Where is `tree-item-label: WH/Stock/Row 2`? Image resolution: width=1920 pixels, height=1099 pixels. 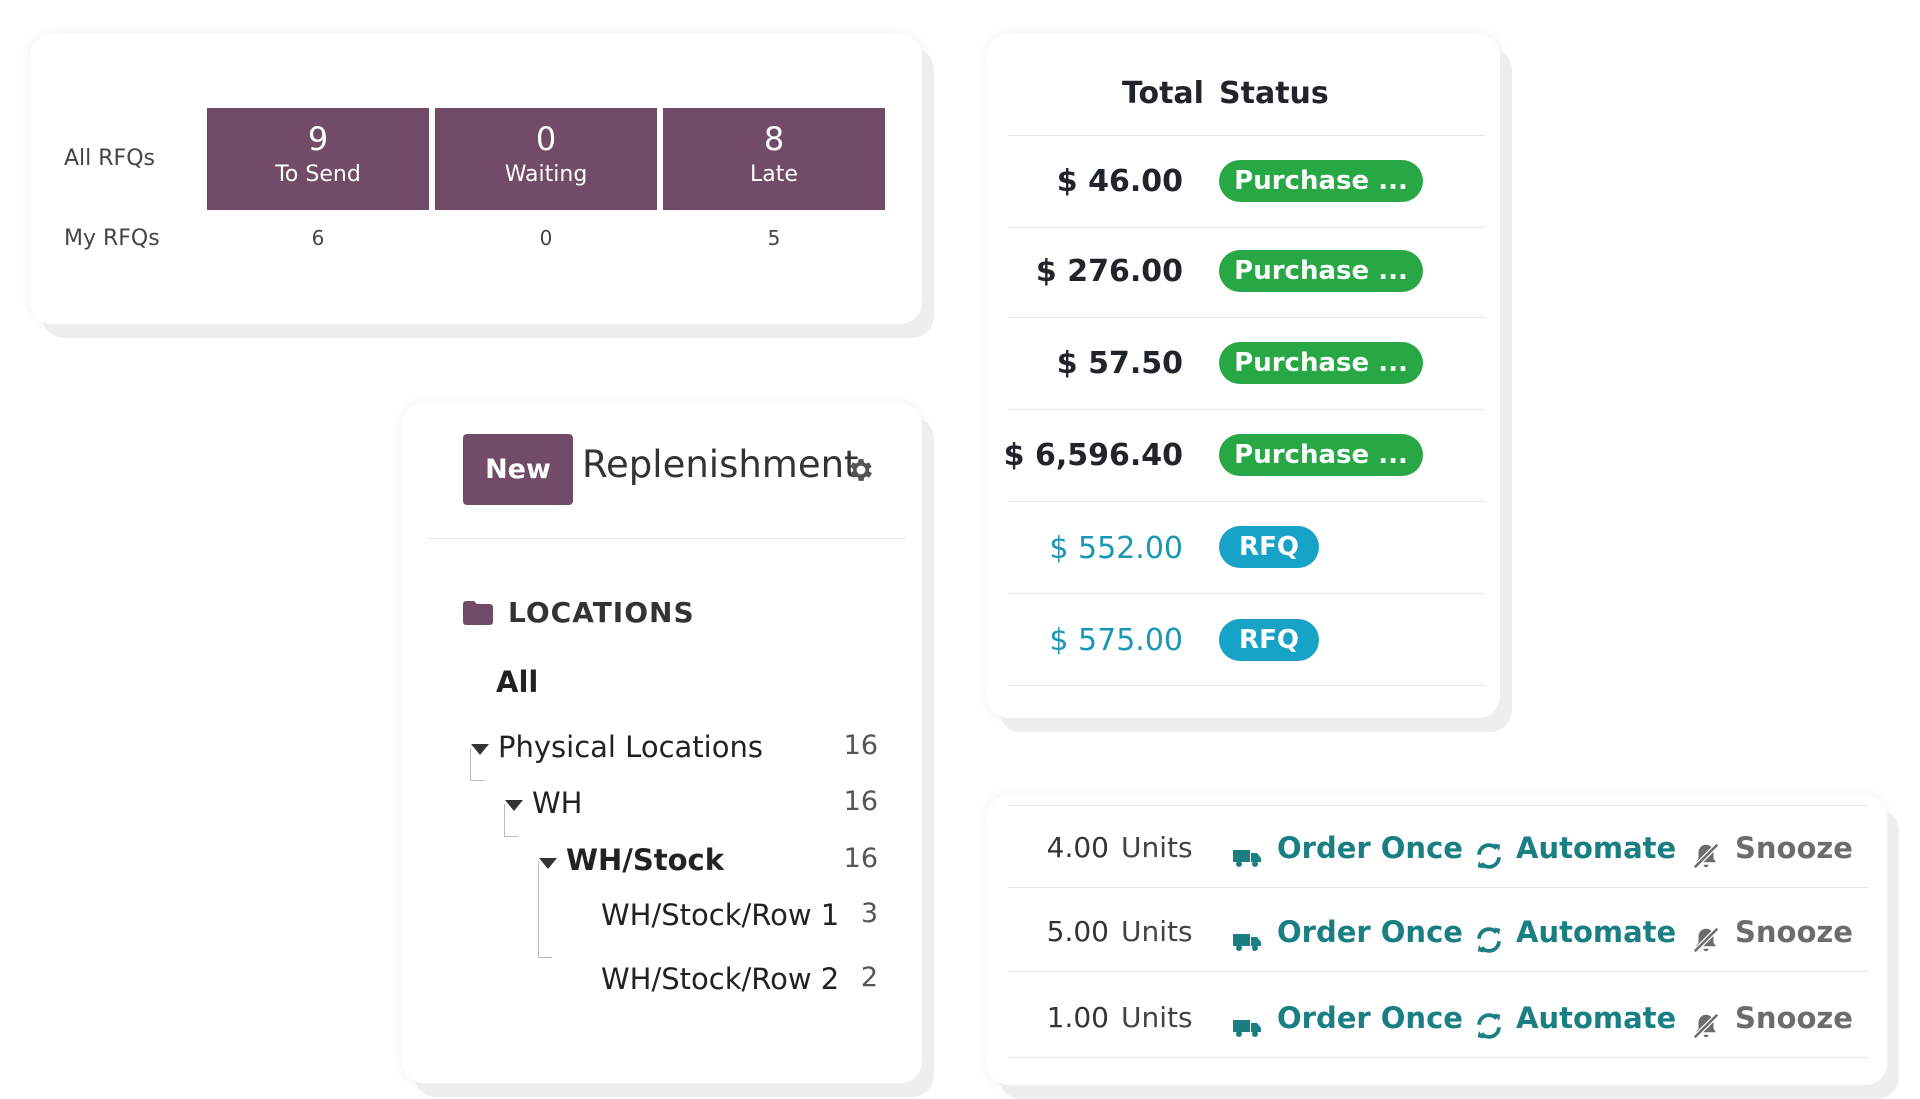 tree-item-label: WH/Stock/Row 2 is located at coordinates (720, 979).